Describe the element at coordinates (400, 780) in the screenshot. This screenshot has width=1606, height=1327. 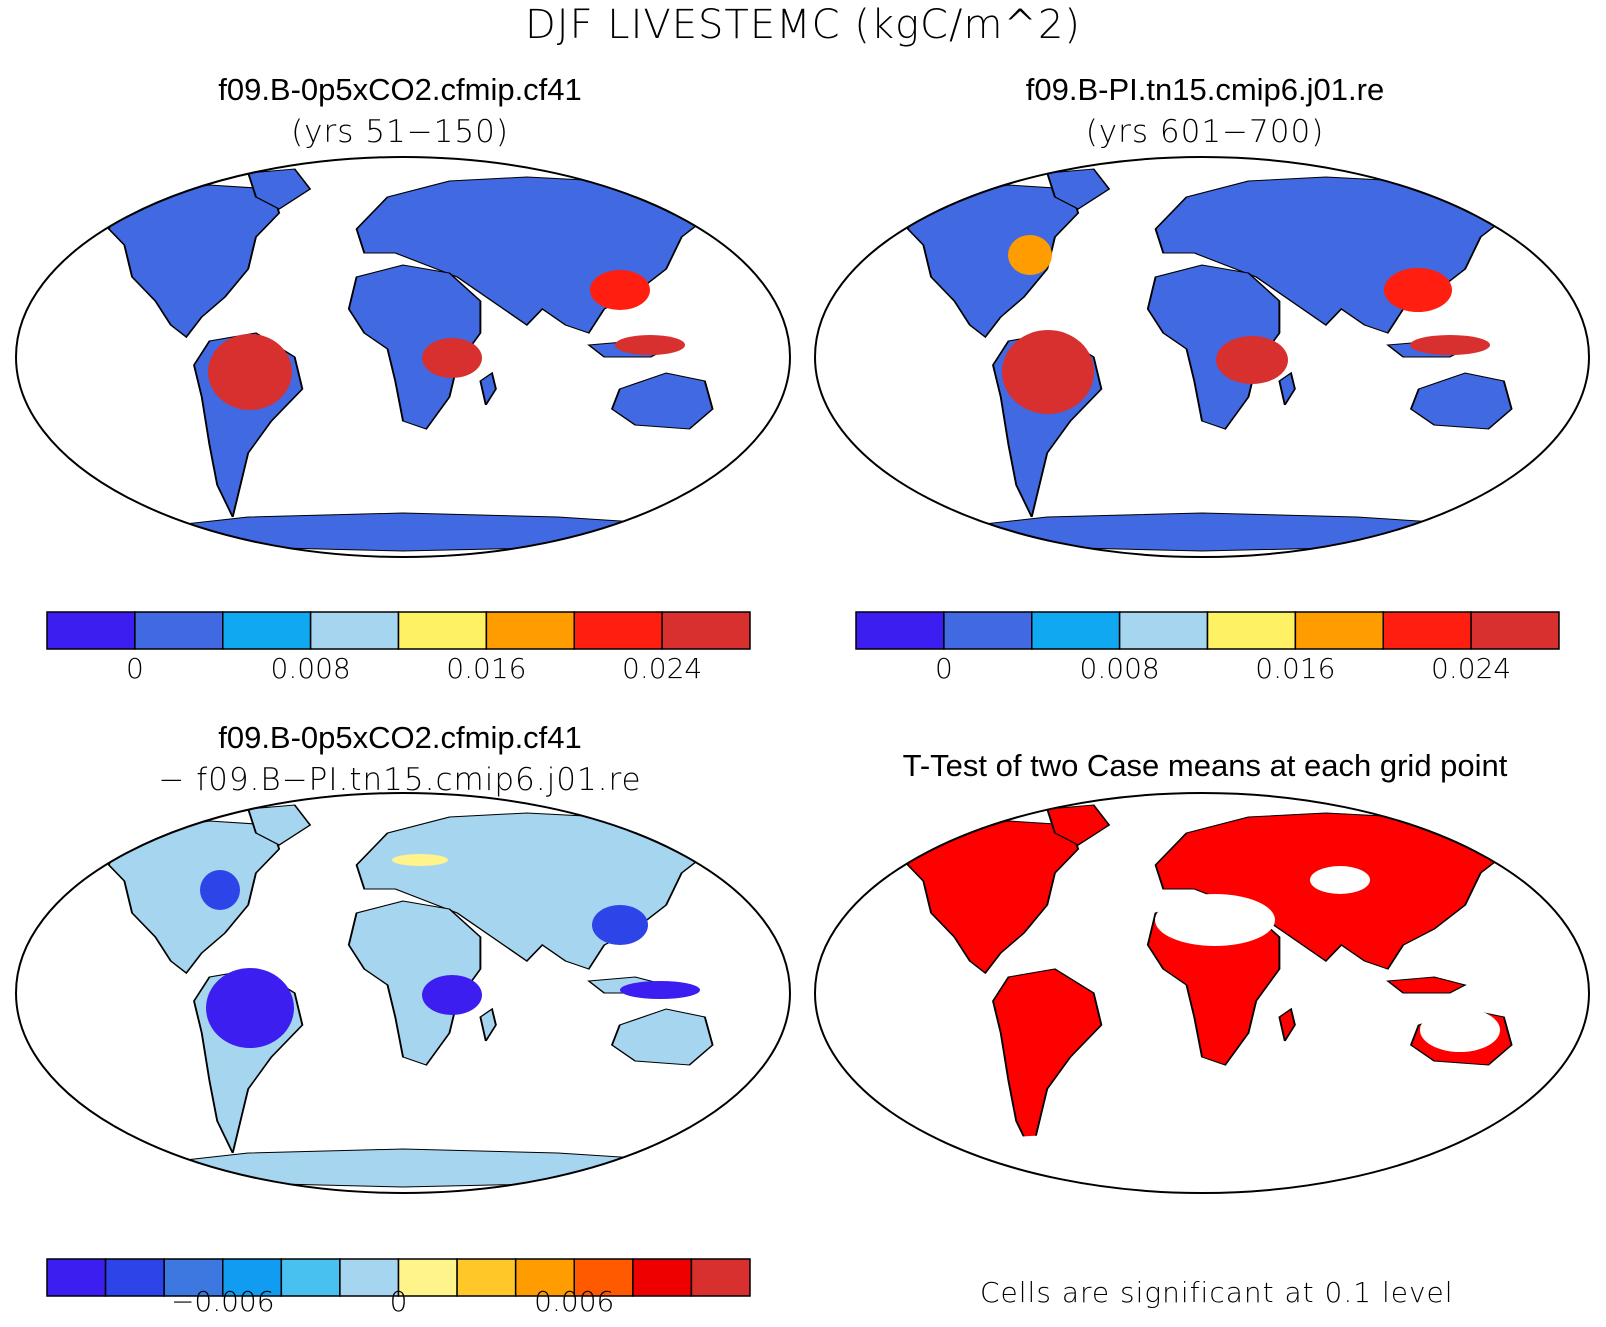
I see `panel-subtitle-diff: − f09.B−PI.tn15.cmip6.j01.re` at that location.